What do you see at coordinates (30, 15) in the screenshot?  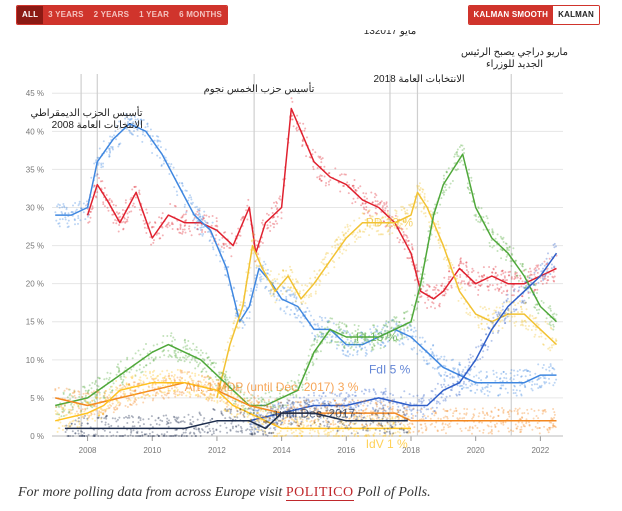 I see `range-all-button: ALL` at bounding box center [30, 15].